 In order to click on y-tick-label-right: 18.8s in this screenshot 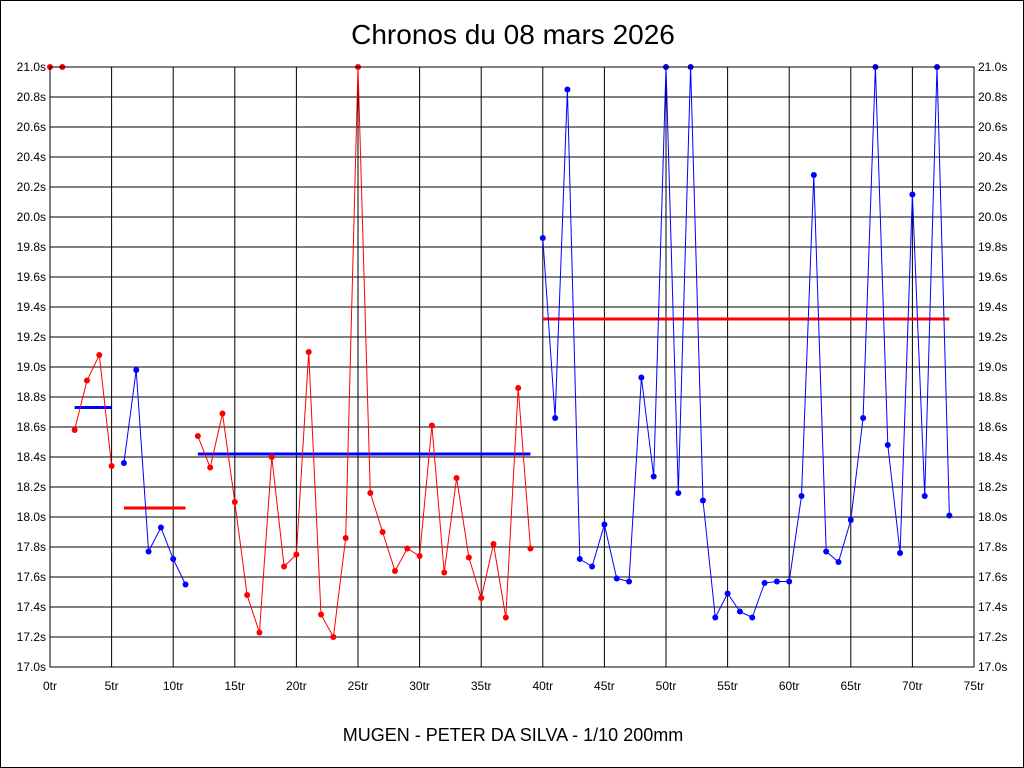, I will do `click(992, 397)`.